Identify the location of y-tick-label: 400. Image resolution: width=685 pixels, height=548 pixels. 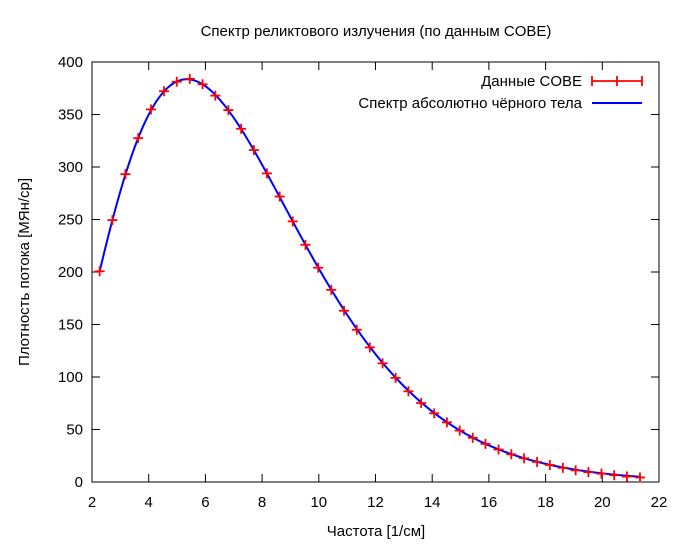
(70, 62).